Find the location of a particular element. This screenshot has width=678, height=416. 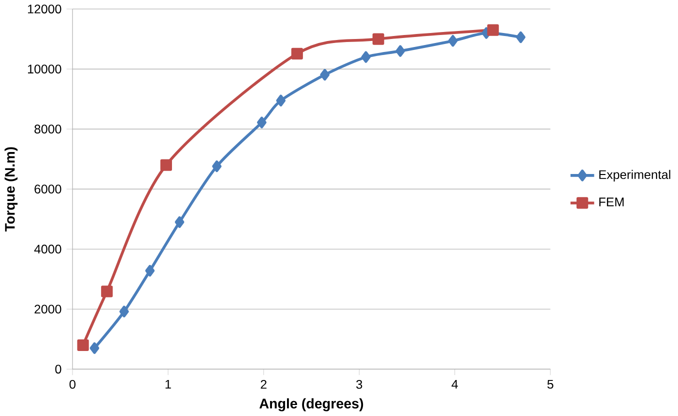

x-tick-label: 3 is located at coordinates (359, 384).